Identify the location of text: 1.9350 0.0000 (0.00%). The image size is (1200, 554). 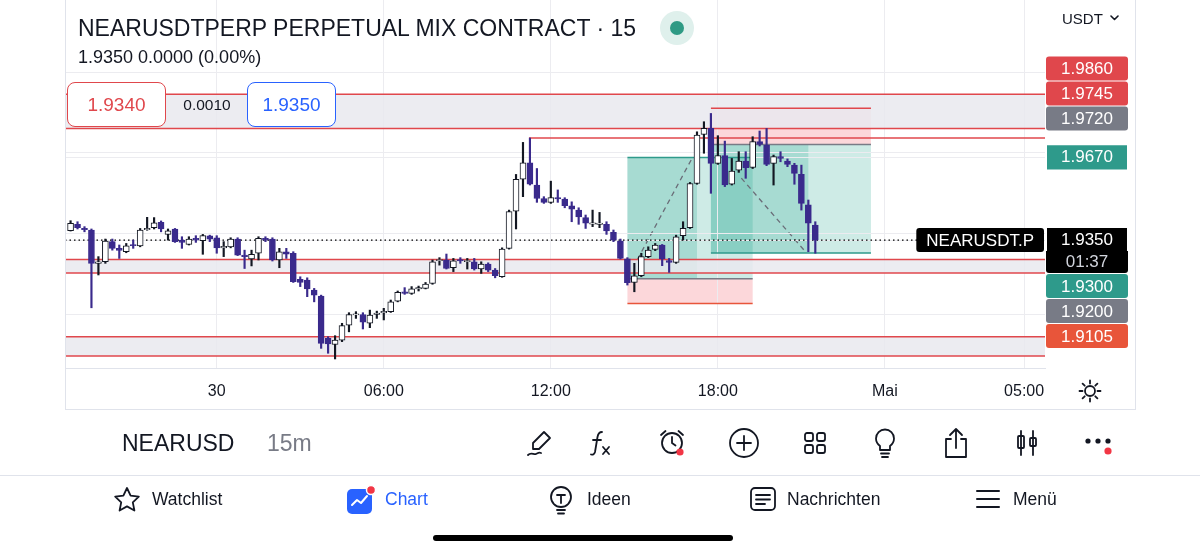
(170, 57).